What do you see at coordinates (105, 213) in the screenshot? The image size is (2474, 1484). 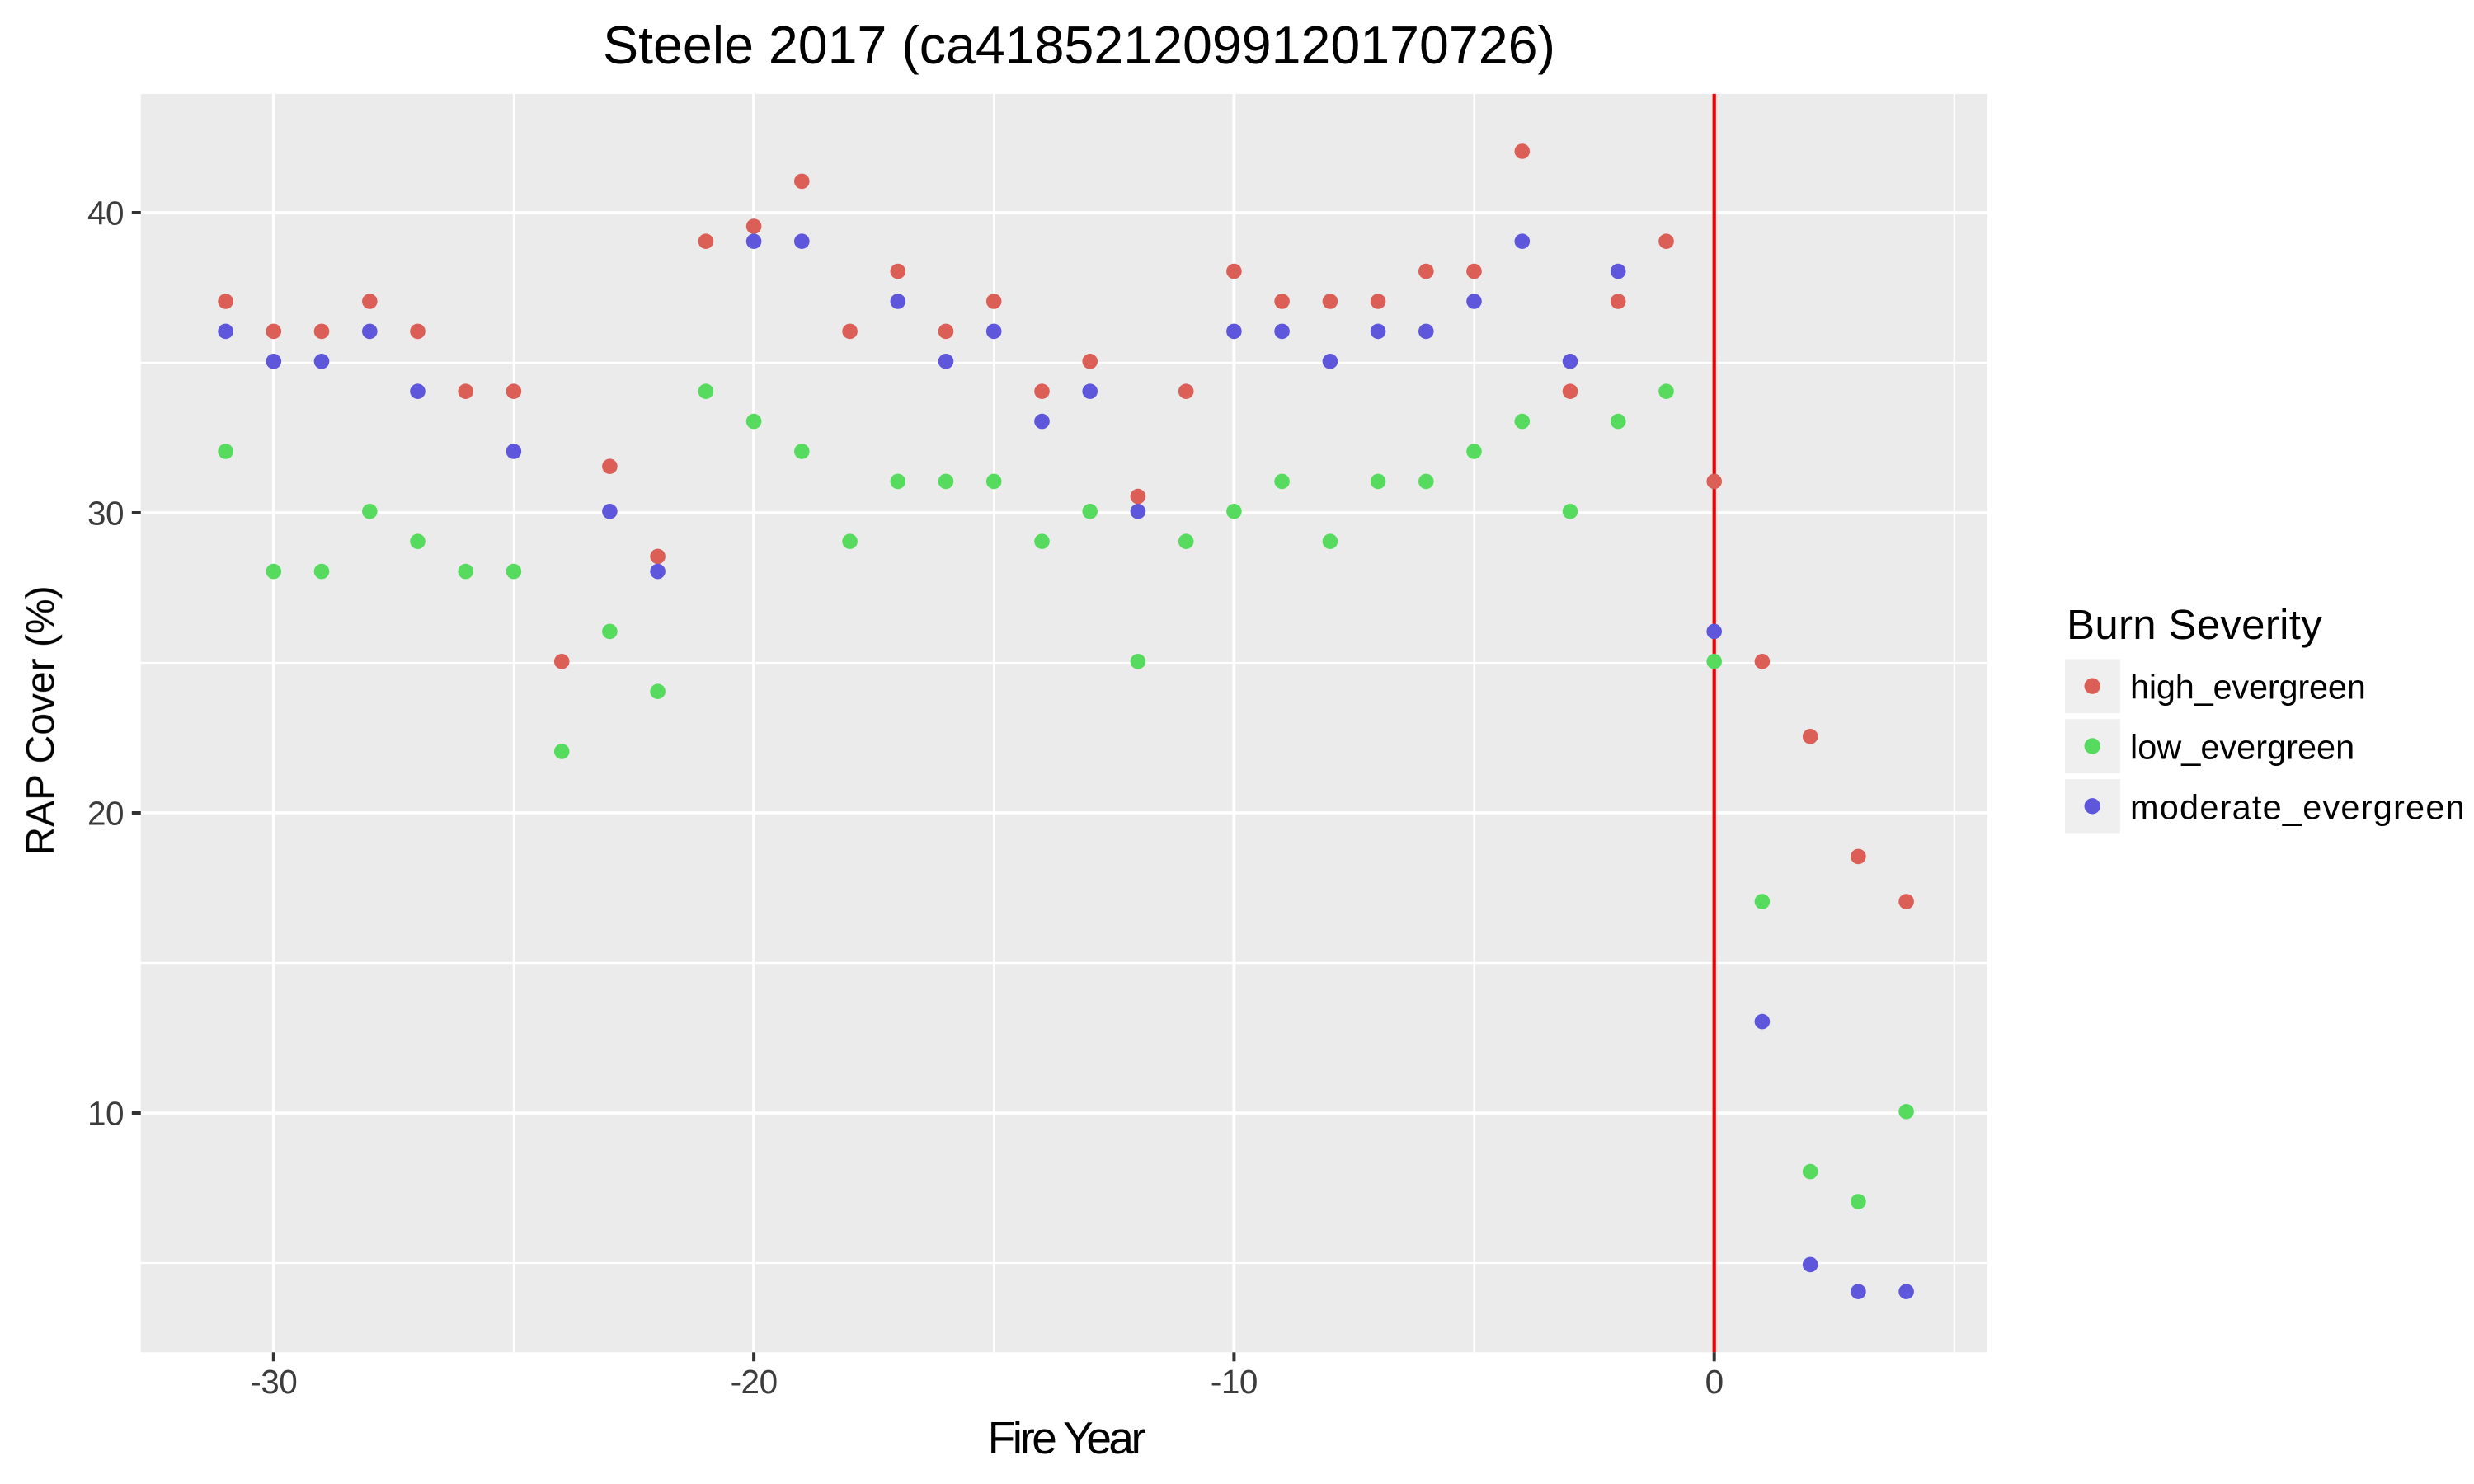 I see `svg-text: 40` at bounding box center [105, 213].